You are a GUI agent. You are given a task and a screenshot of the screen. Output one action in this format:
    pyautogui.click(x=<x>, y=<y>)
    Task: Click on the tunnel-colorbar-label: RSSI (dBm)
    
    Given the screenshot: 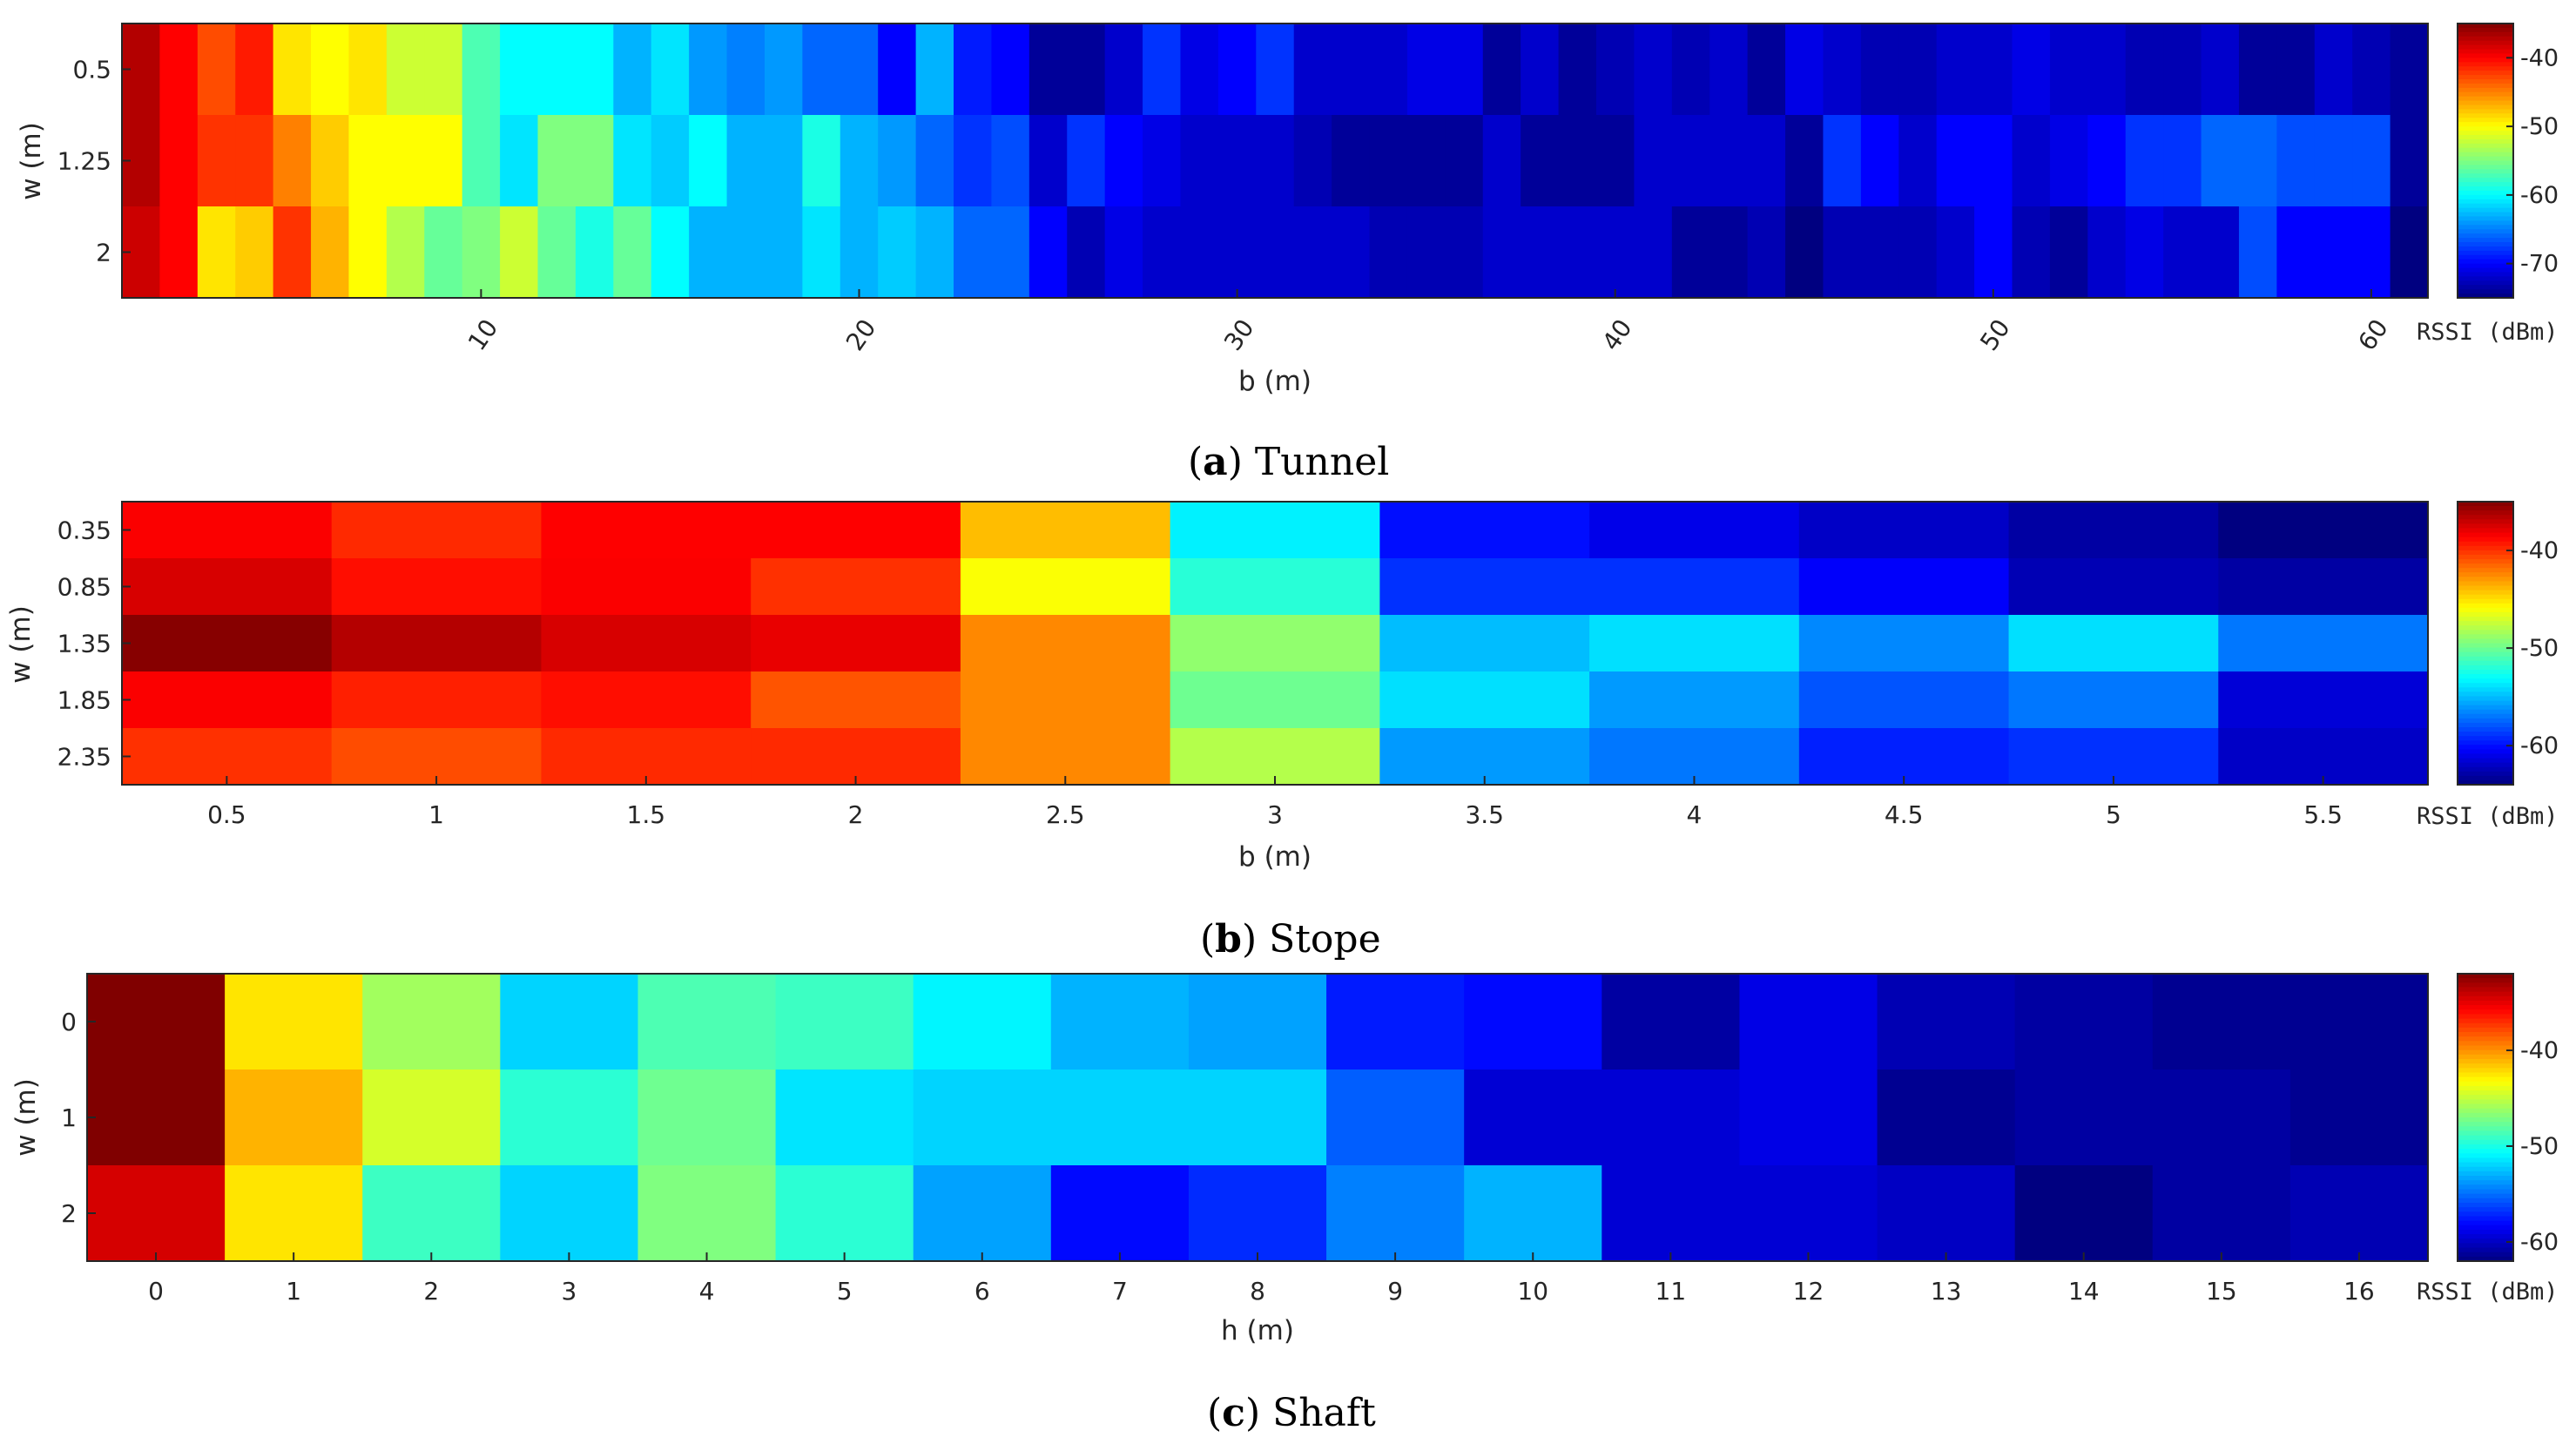 What is the action you would take?
    pyautogui.click(x=2488, y=332)
    